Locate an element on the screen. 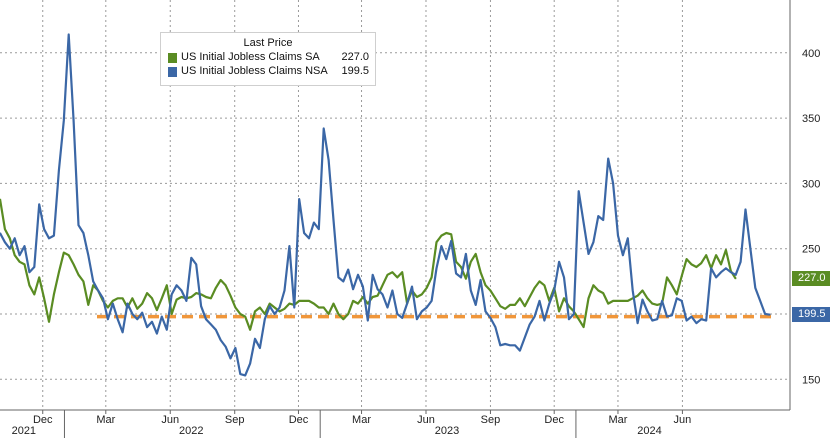 The image size is (830, 438). x-tick-label: Mar is located at coordinates (617, 420).